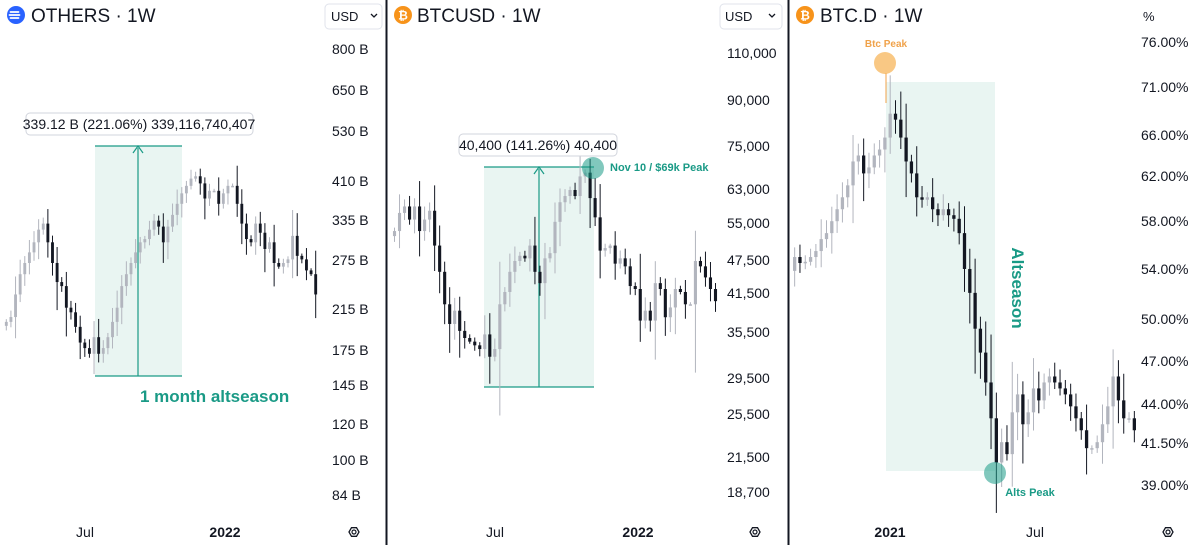 The image size is (1200, 545). Describe the element at coordinates (1164, 361) in the screenshot. I see `y-tick: 47.00%` at that location.